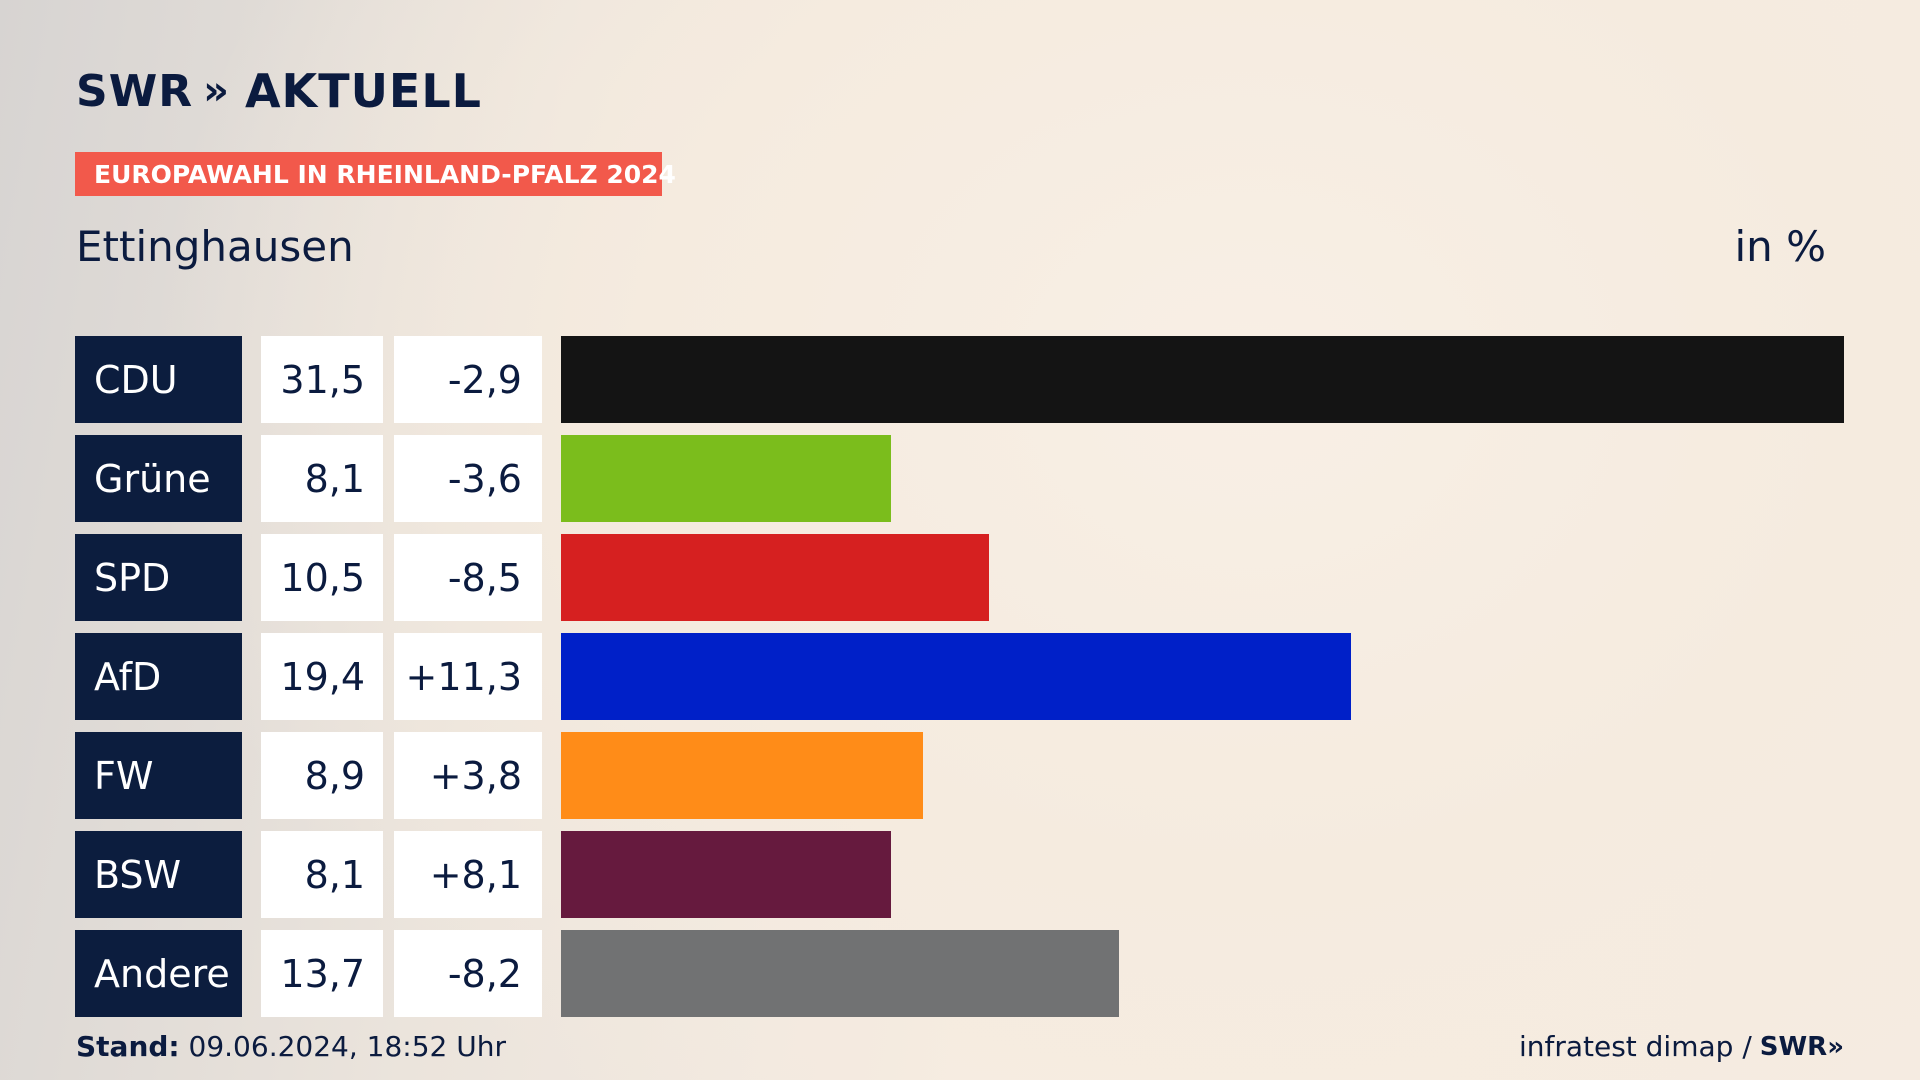 Image resolution: width=1920 pixels, height=1080 pixels. Describe the element at coordinates (158, 676) in the screenshot. I see `party-label: AfD` at that location.